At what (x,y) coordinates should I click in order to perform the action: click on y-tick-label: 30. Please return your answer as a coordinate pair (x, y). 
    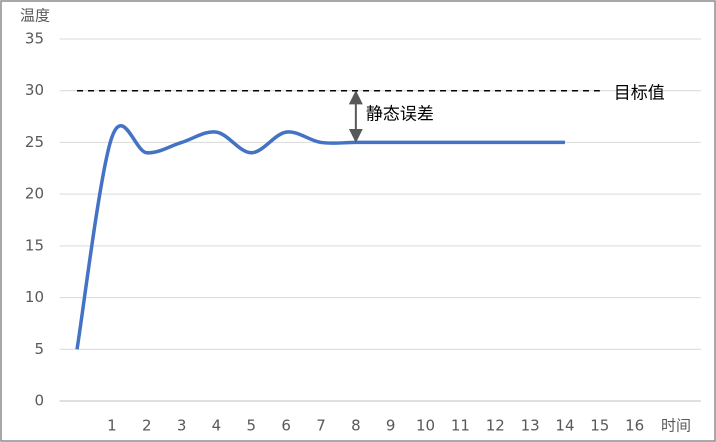
    Looking at the image, I should click on (34, 90).